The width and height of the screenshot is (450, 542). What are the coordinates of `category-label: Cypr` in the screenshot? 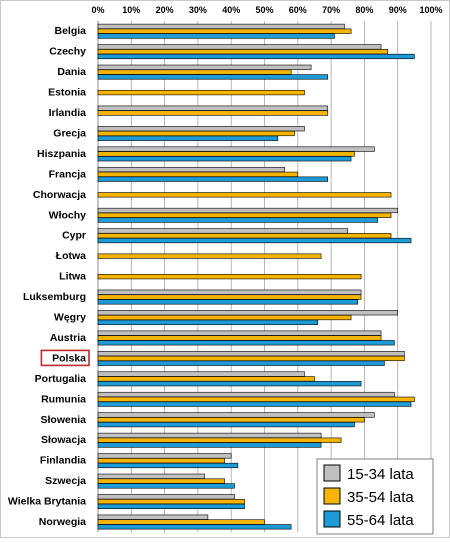 It's located at (74, 236).